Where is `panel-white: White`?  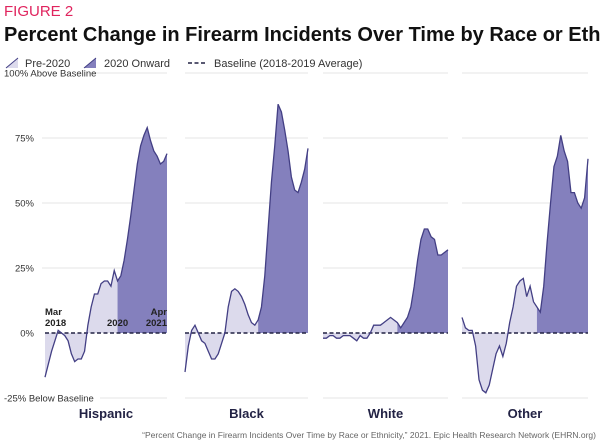 panel-white: White is located at coordinates (385, 324).